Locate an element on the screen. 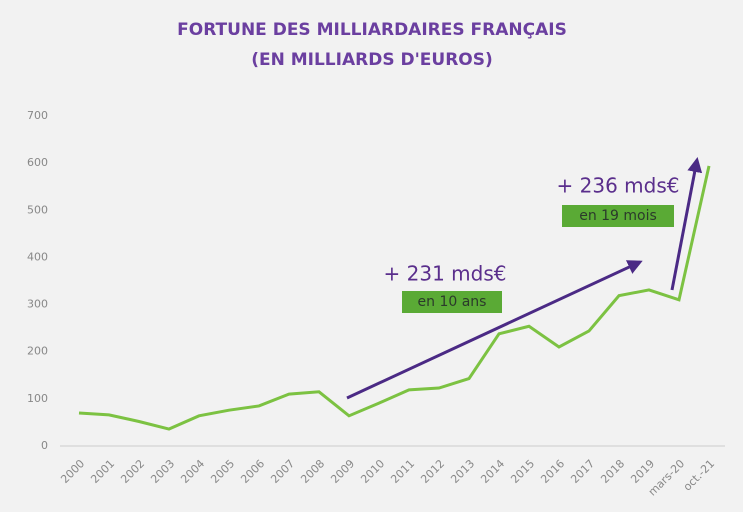 The height and width of the screenshot is (512, 743). annotation-sub: en 19 mois is located at coordinates (618, 216).